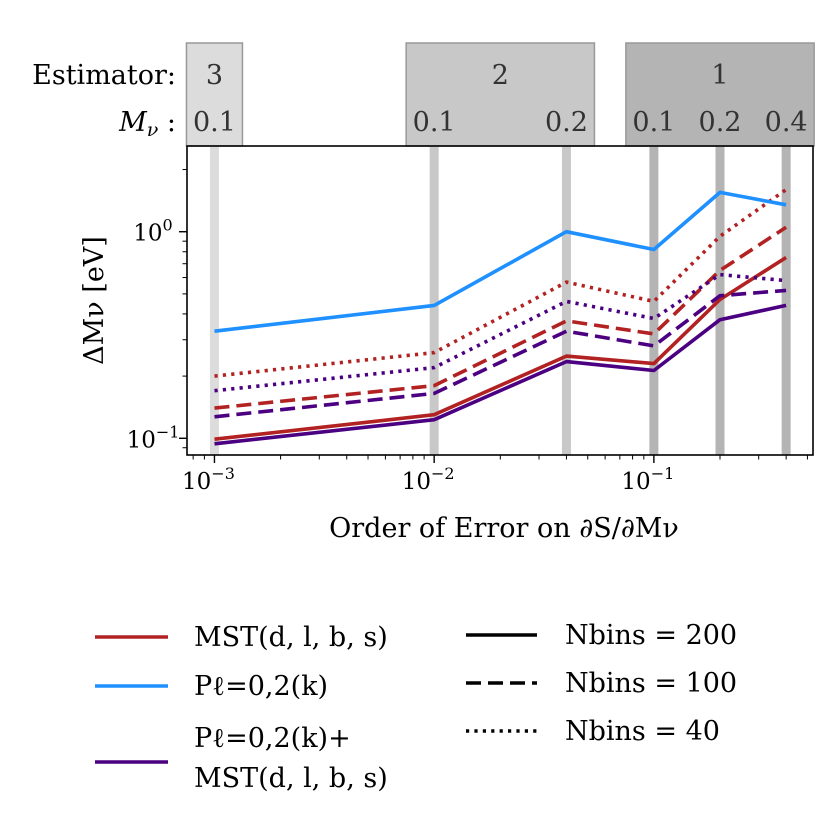 This screenshot has height=830, width=830. I want to click on legend-label-nbins: Nbins = 40, so click(642, 731).